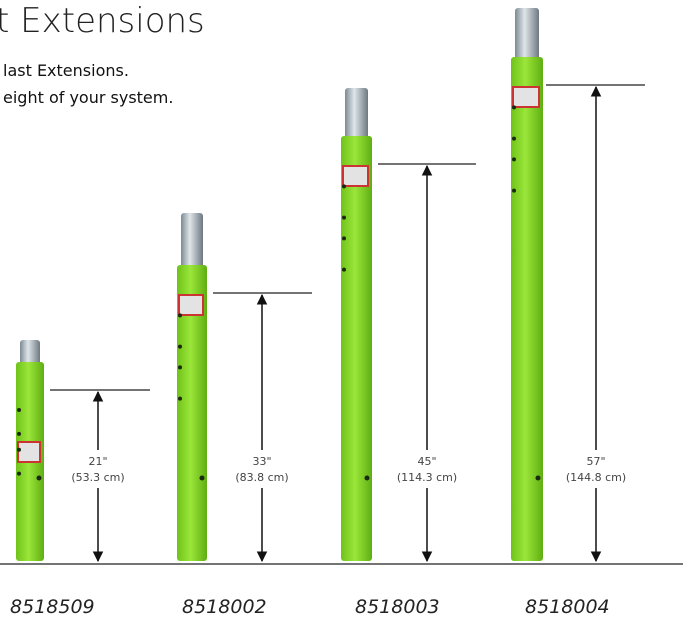 This screenshot has height=617, width=683. What do you see at coordinates (426, 461) in the screenshot?
I see `dimension-height: 45"` at bounding box center [426, 461].